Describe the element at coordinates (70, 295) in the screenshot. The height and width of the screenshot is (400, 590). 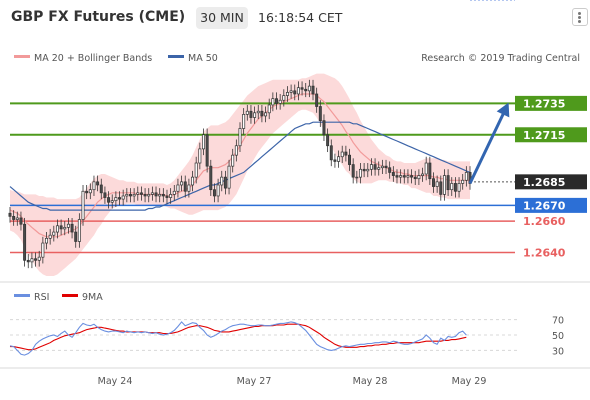
I see `ma9-legend-swatch` at that location.